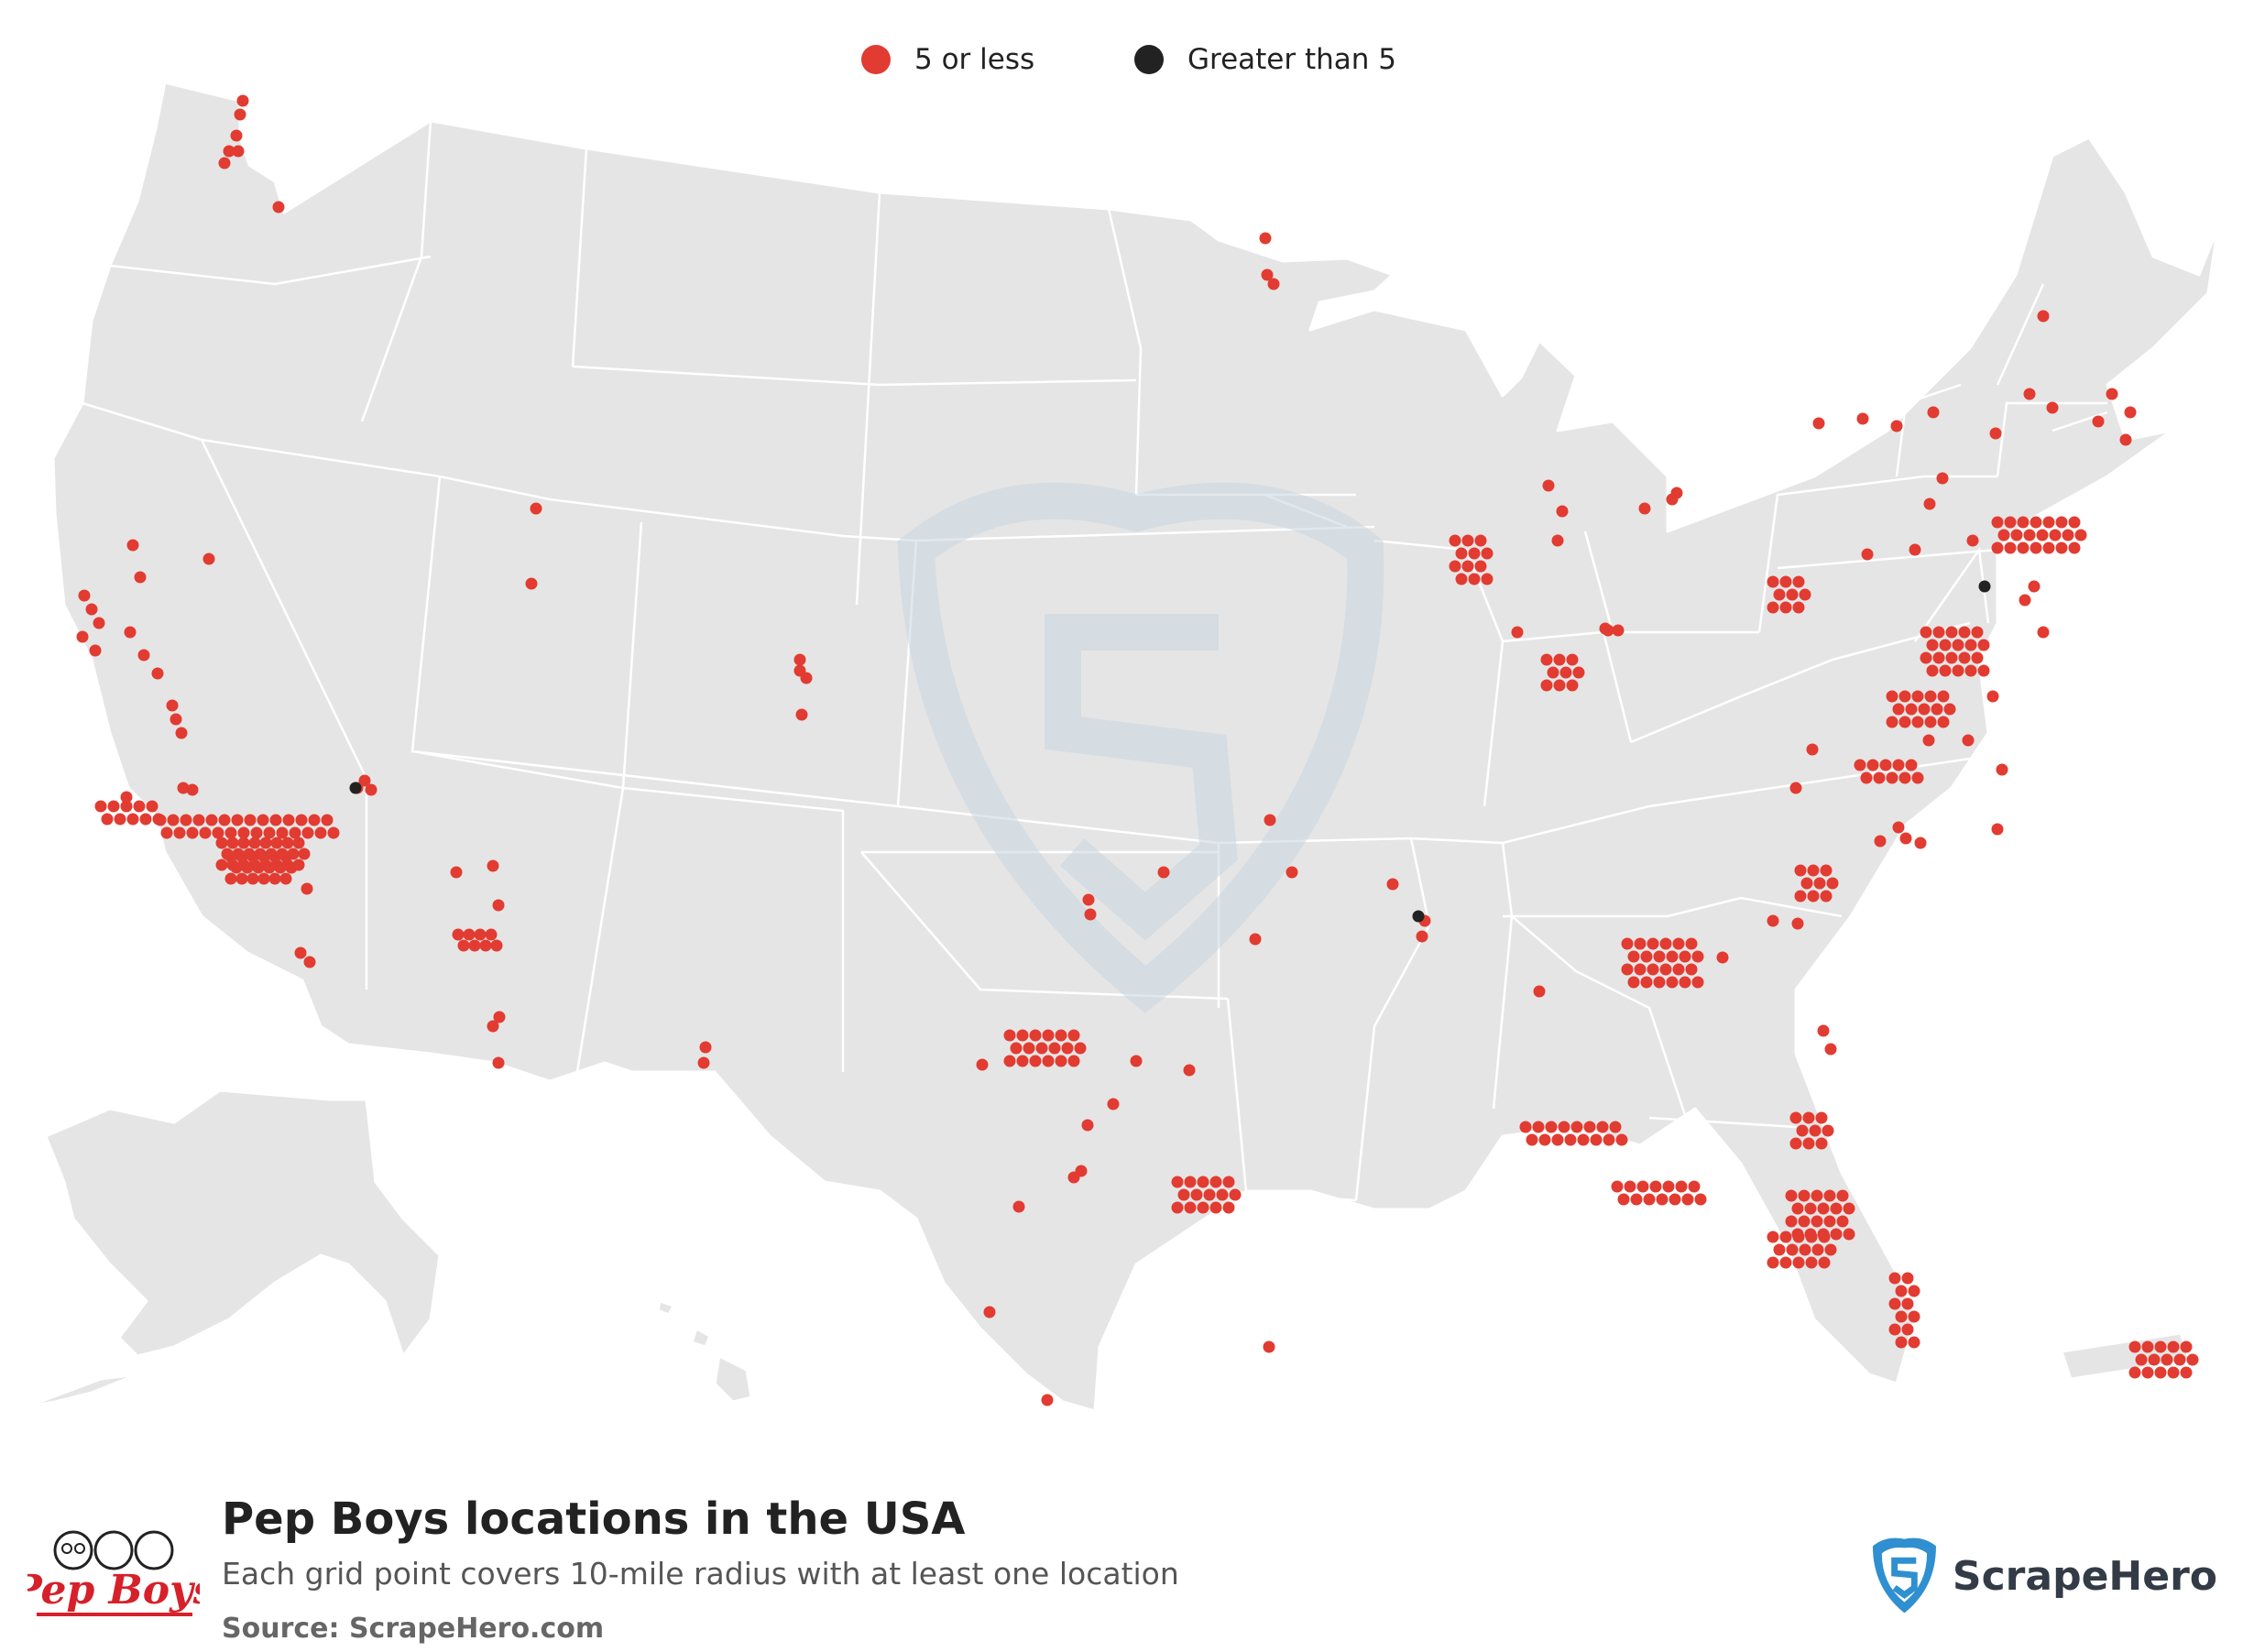 This screenshot has width=2243, height=1652. What do you see at coordinates (243, 1223) in the screenshot?
I see `alaska-landmass` at bounding box center [243, 1223].